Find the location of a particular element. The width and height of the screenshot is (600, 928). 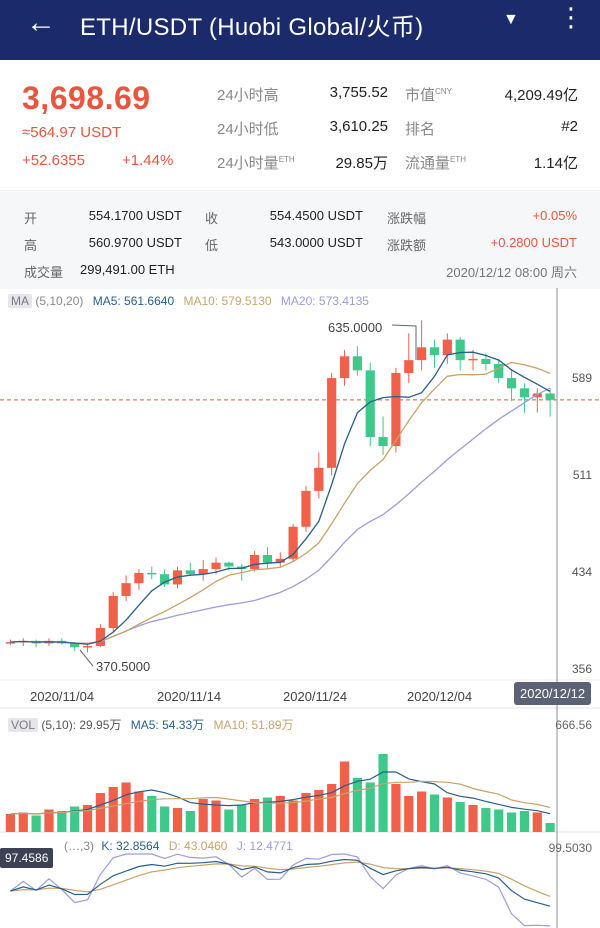

stat-value-rank: #2 is located at coordinates (569, 126).